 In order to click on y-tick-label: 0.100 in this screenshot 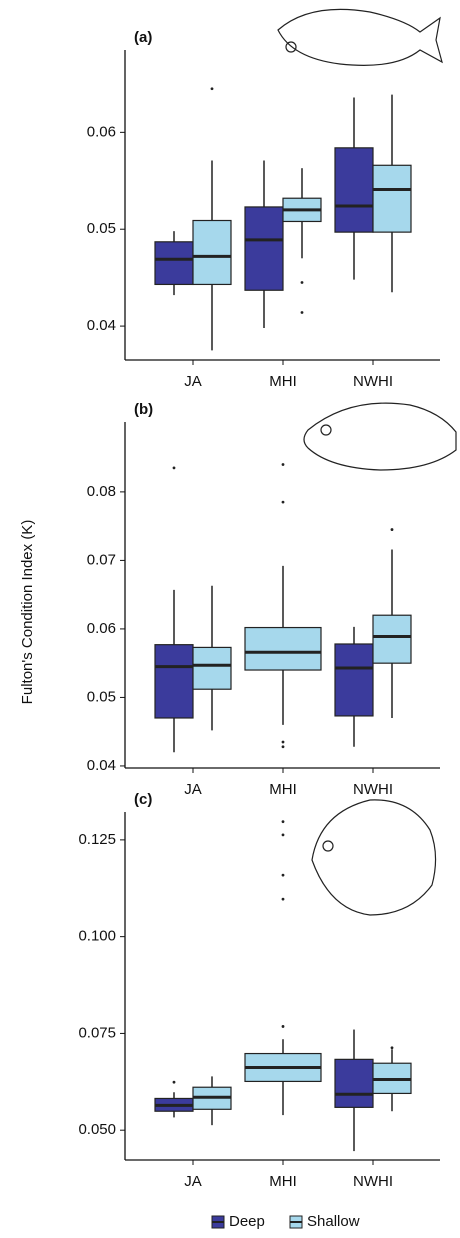, I will do `click(97, 936)`.